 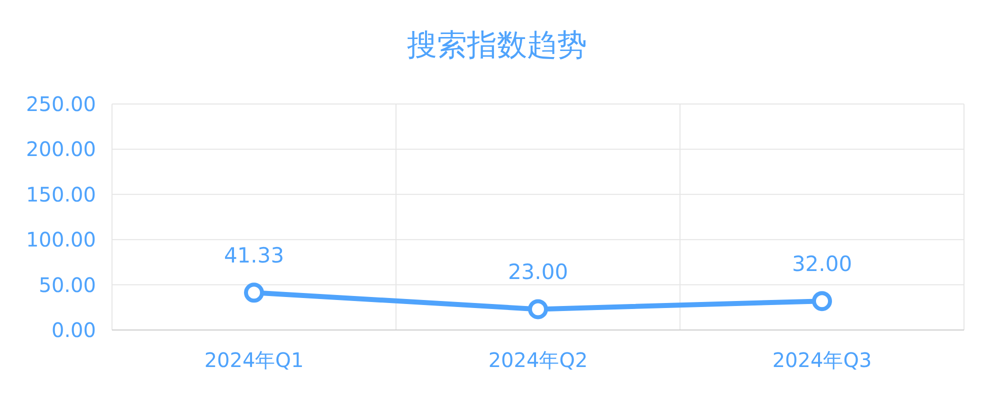 What do you see at coordinates (254, 360) in the screenshot?
I see `x-tick-label: 2024年Q1` at bounding box center [254, 360].